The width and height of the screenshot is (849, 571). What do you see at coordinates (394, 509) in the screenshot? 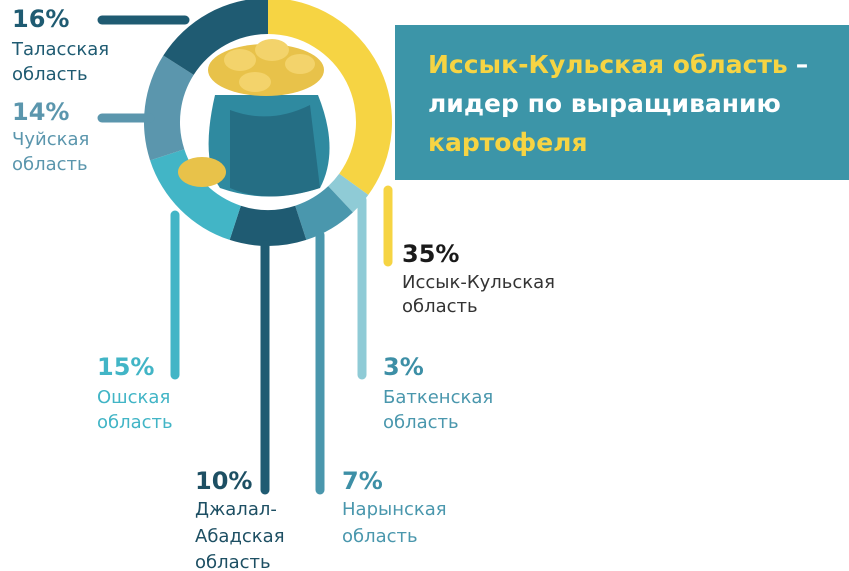
I see `category-label: Нарынская` at bounding box center [394, 509].